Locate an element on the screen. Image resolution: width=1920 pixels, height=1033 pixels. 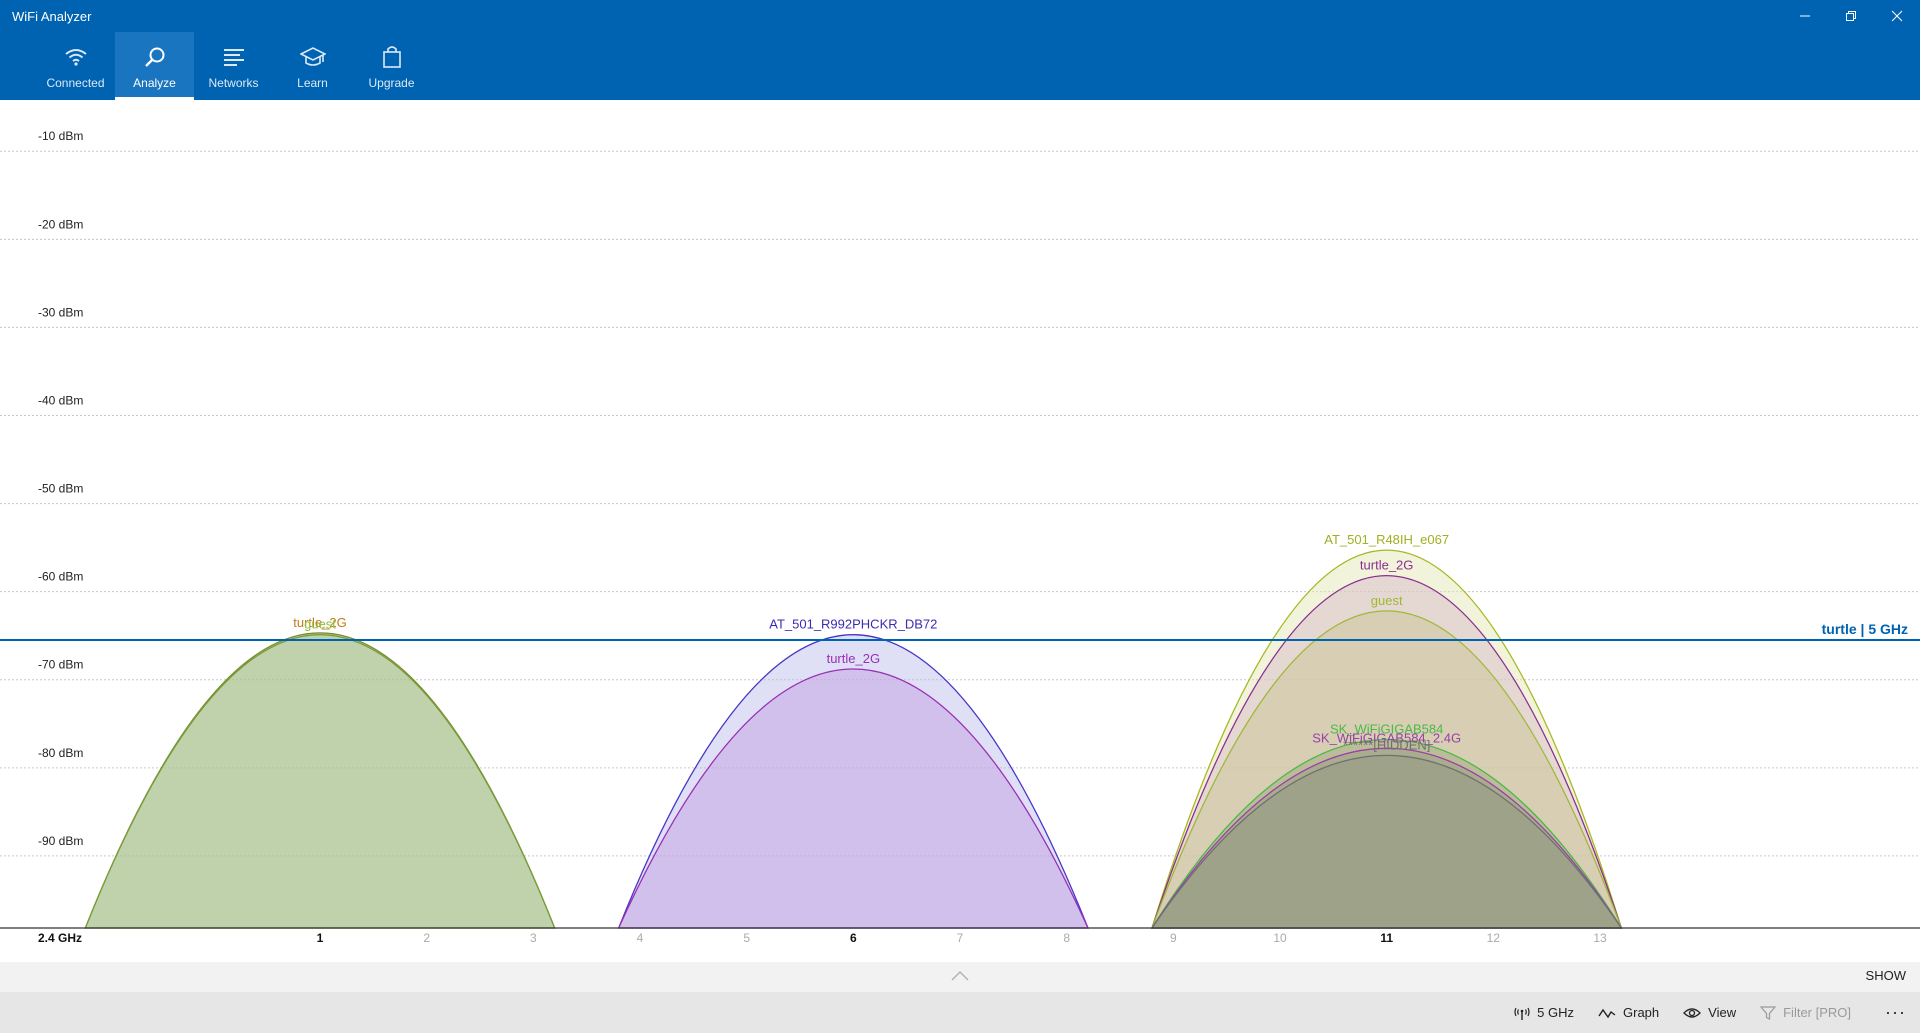
x-tick-label: 10 is located at coordinates (1280, 938).